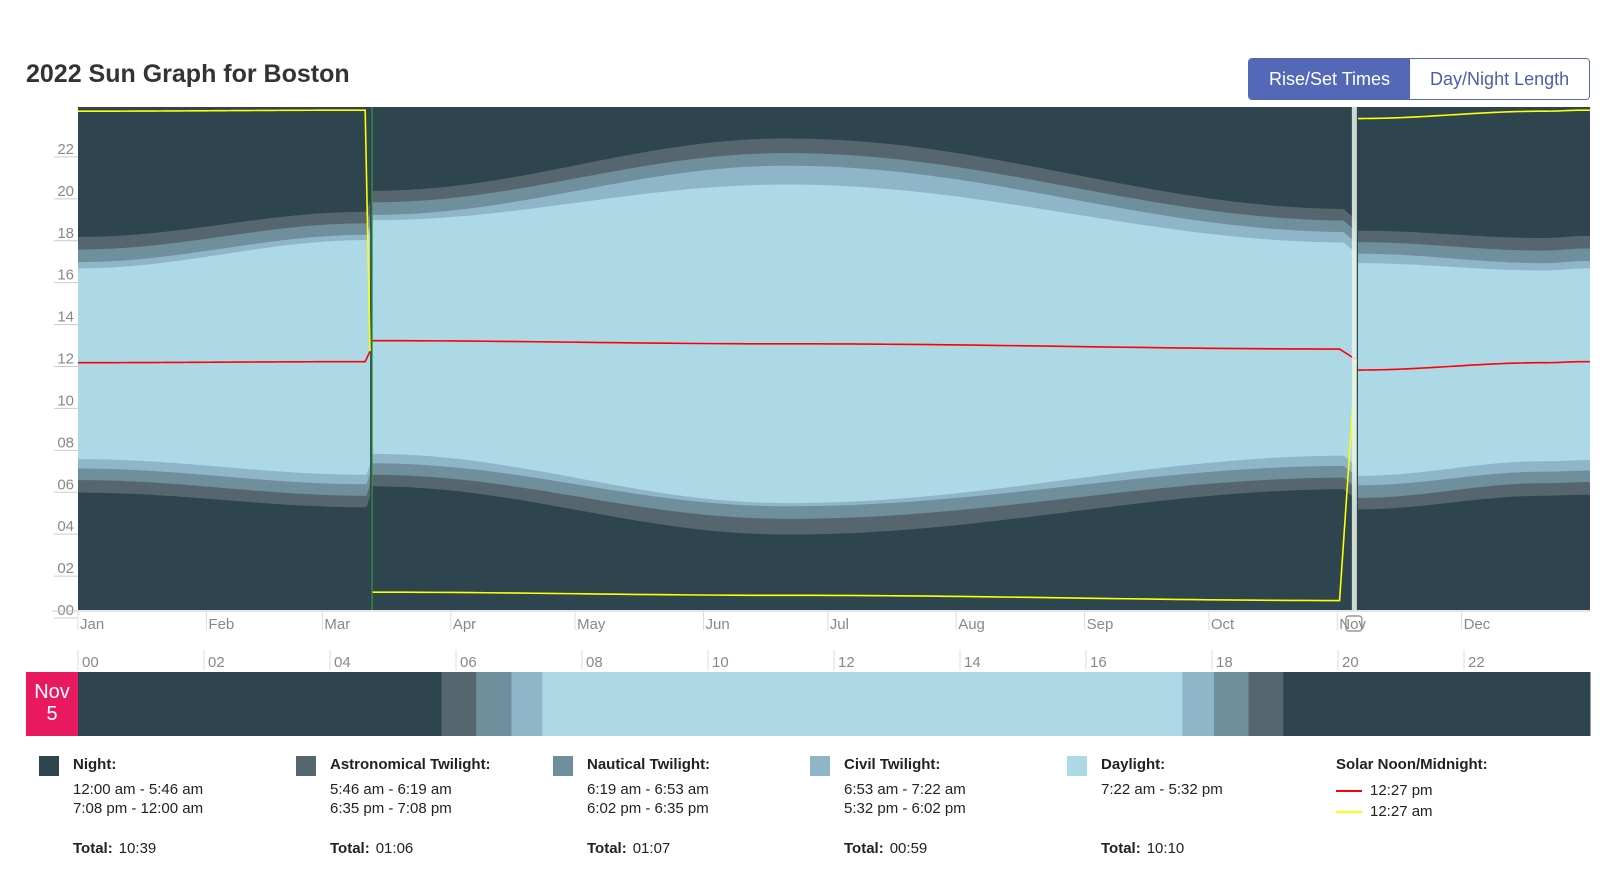 This screenshot has height=884, width=1600. What do you see at coordinates (138, 808) in the screenshot?
I see `night-range-2: 7:08 pm - 12:00 am` at bounding box center [138, 808].